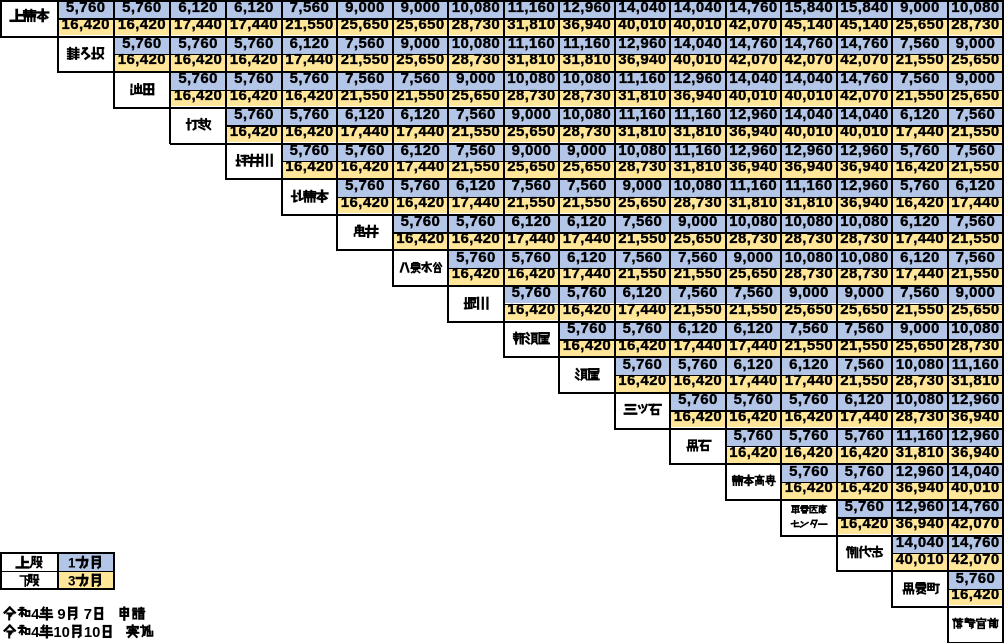 The width and height of the screenshot is (1004, 643). What do you see at coordinates (61, 615) in the screenshot?
I see `svg-text: 9` at bounding box center [61, 615].